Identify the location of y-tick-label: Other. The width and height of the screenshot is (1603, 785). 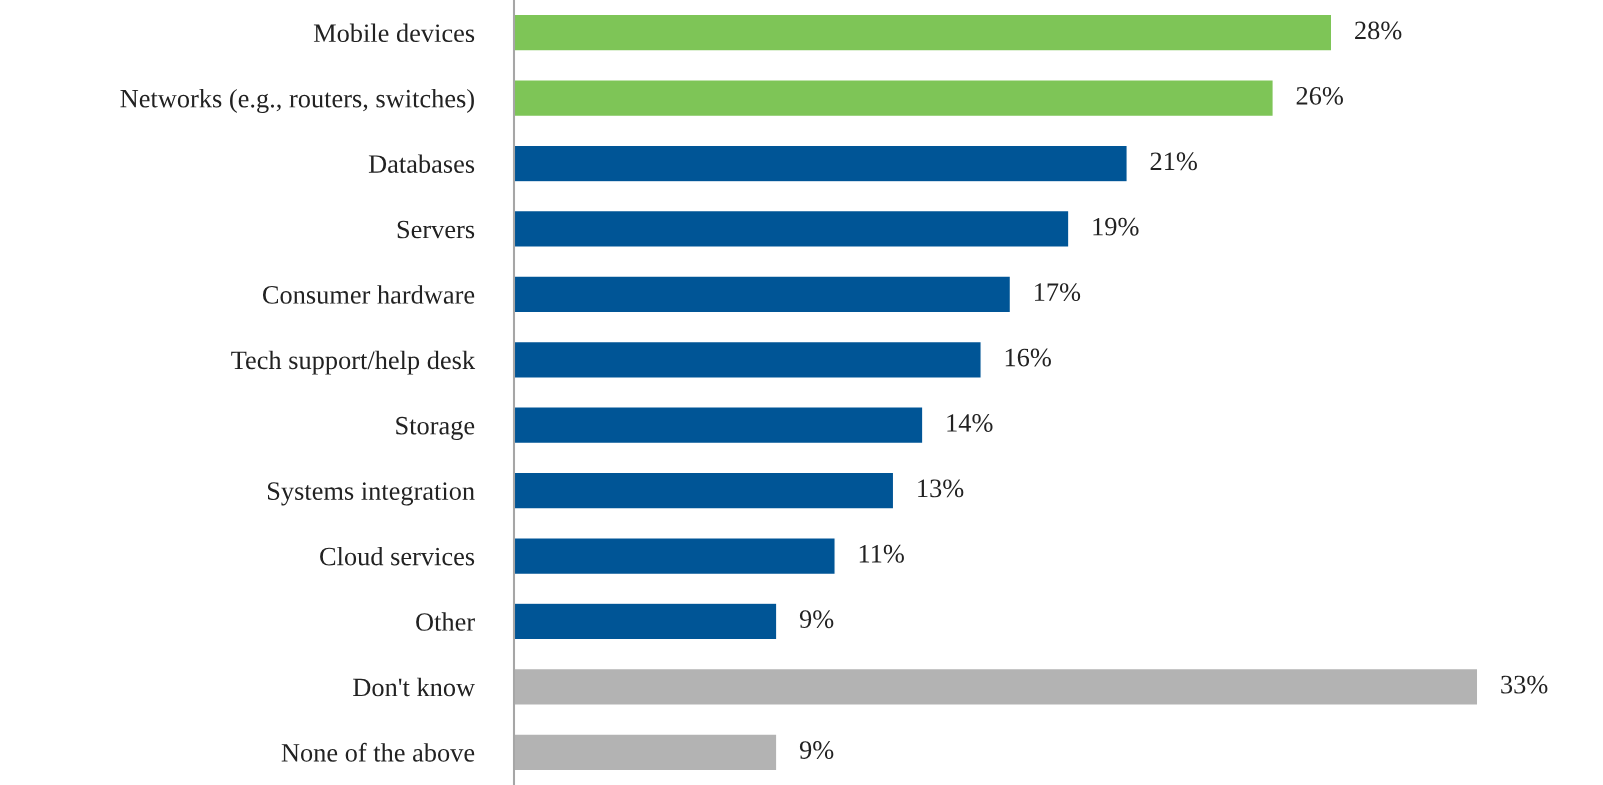
(445, 621).